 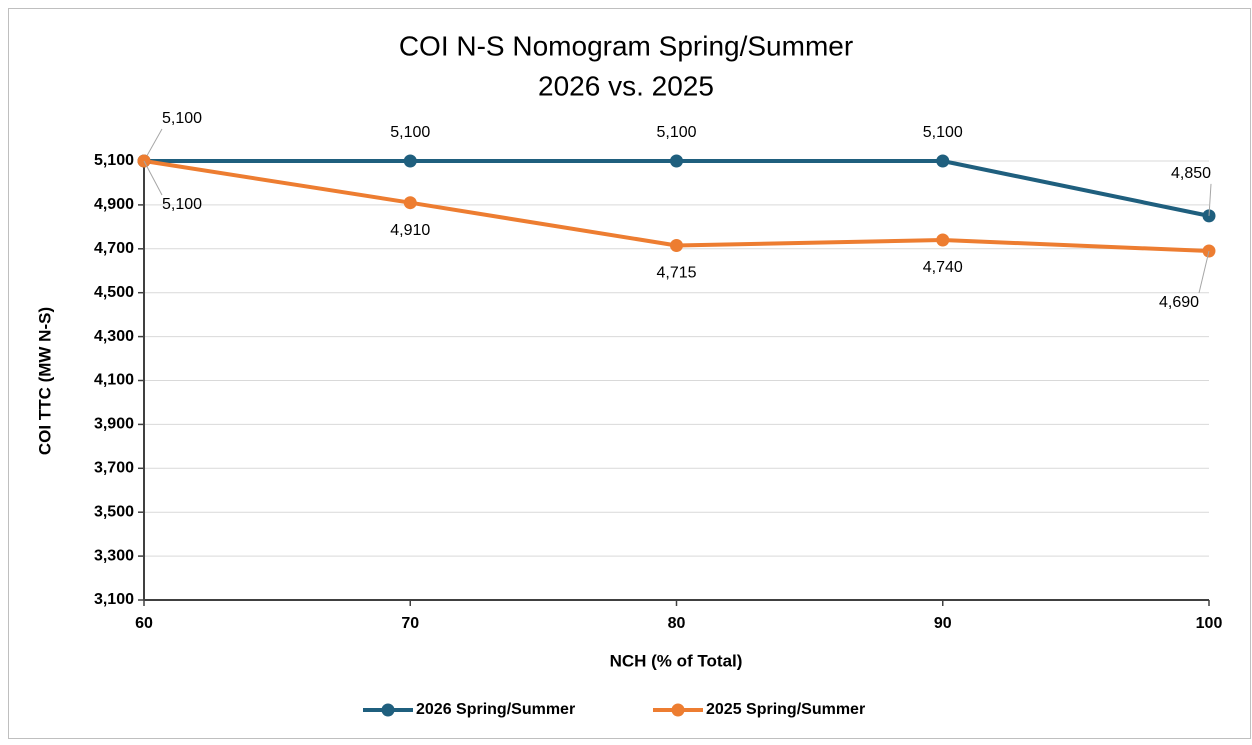 What do you see at coordinates (1179, 302) in the screenshot?
I see `data-label: 4,690` at bounding box center [1179, 302].